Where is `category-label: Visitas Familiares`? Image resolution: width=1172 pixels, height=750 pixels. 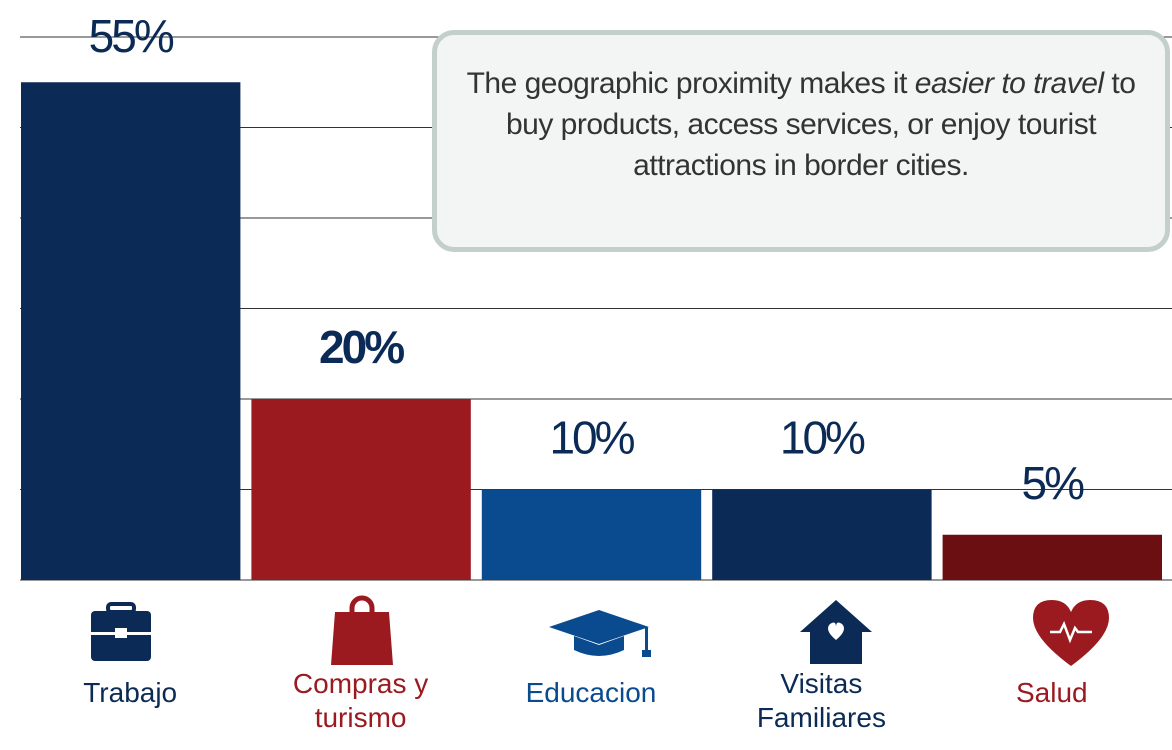
category-label: Visitas Familiares is located at coordinates (821, 700).